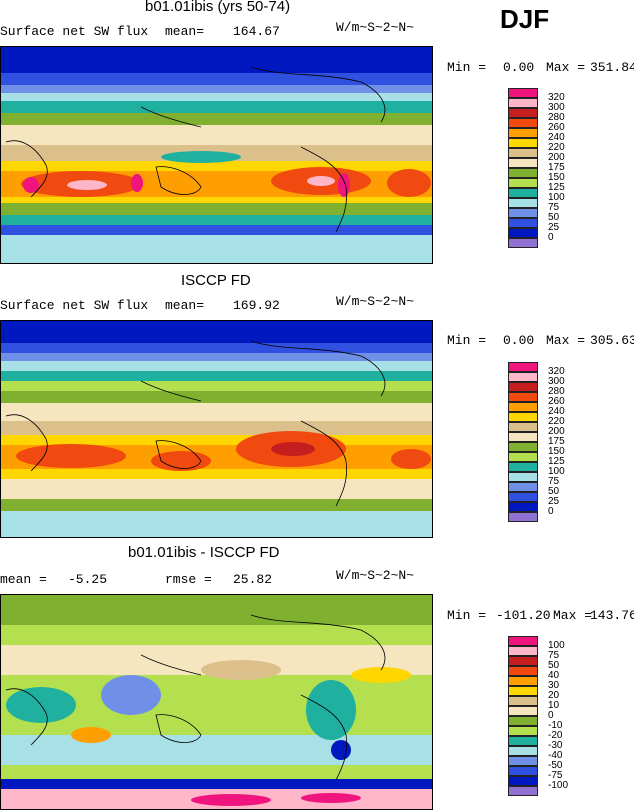  What do you see at coordinates (556, 381) in the screenshot?
I see `panel-2-colorbar-label: 300` at bounding box center [556, 381].